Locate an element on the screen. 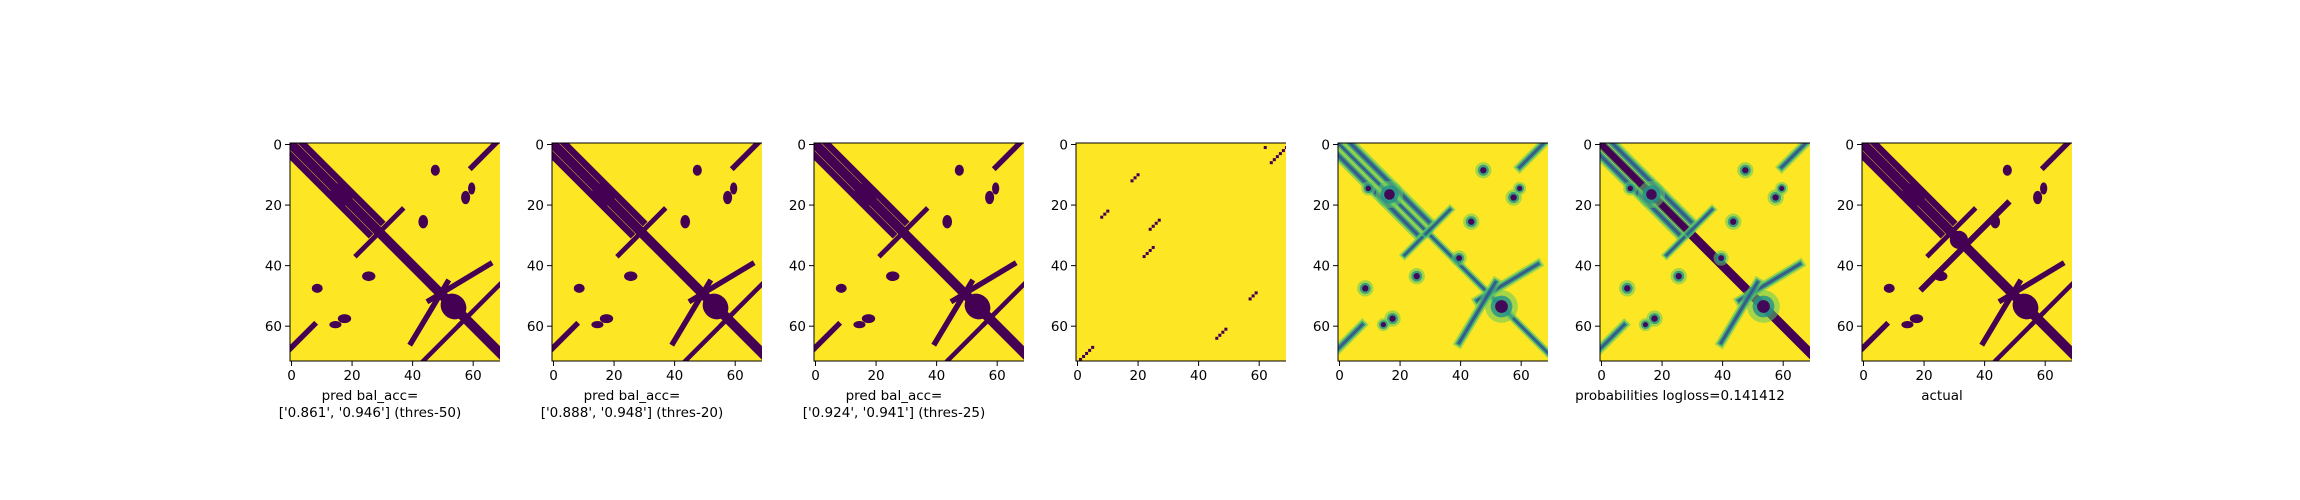 The image size is (2300, 500). heatmap-3: 0 20 40 60 0 20 40 60 is located at coordinates (906, 261).